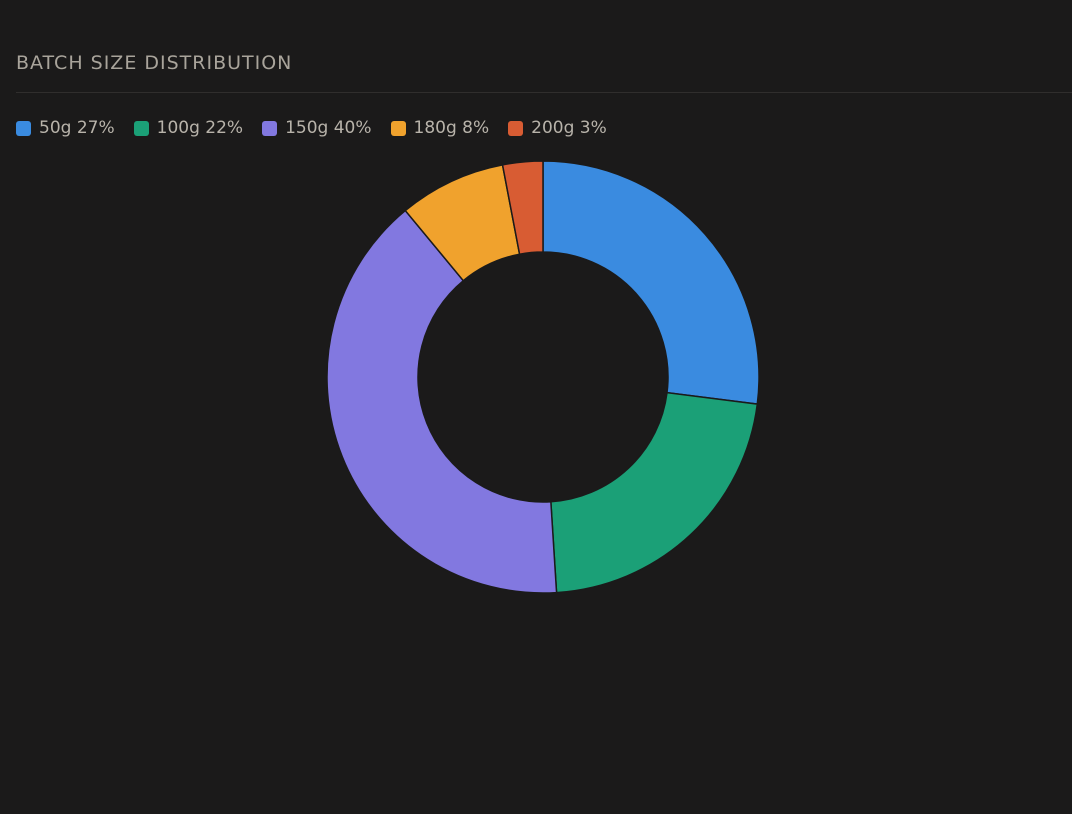  Describe the element at coordinates (154, 63) in the screenshot. I see `chart-title: BATCH SIZE DISTRIBUTION` at that location.